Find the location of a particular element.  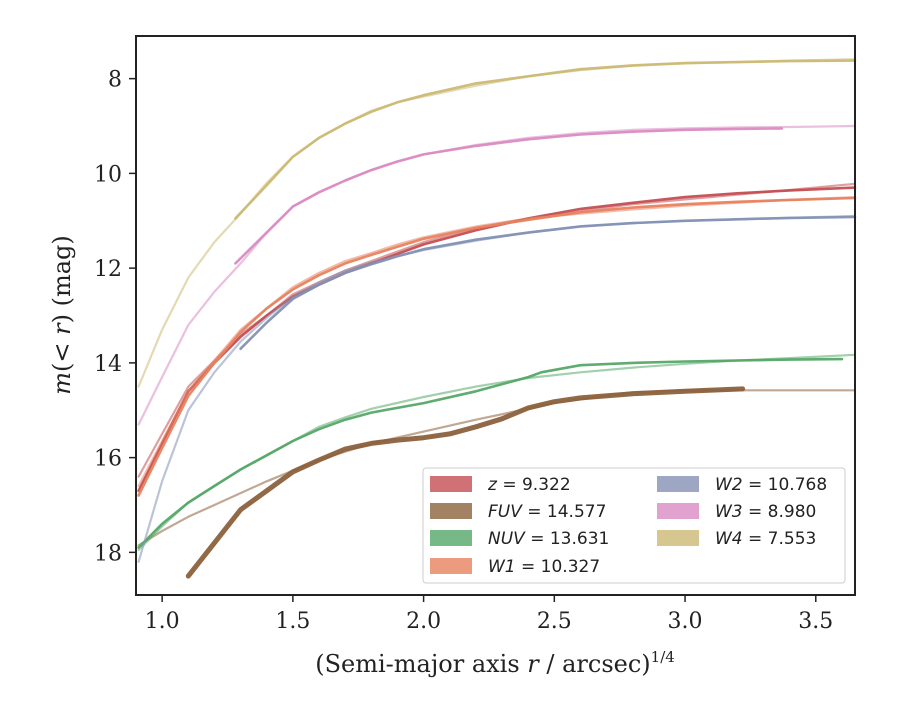

legend-label-w3: W3 = 8.980 is located at coordinates (765, 512).